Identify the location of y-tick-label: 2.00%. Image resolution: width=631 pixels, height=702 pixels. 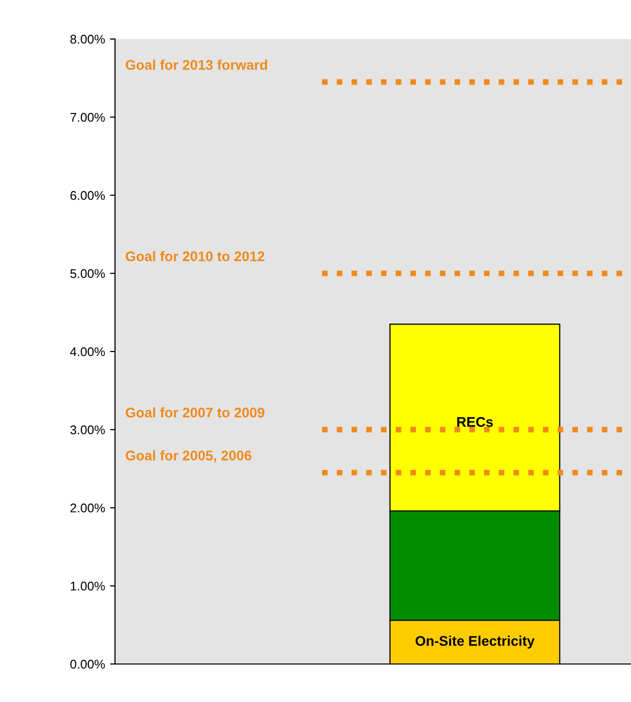
(87, 508).